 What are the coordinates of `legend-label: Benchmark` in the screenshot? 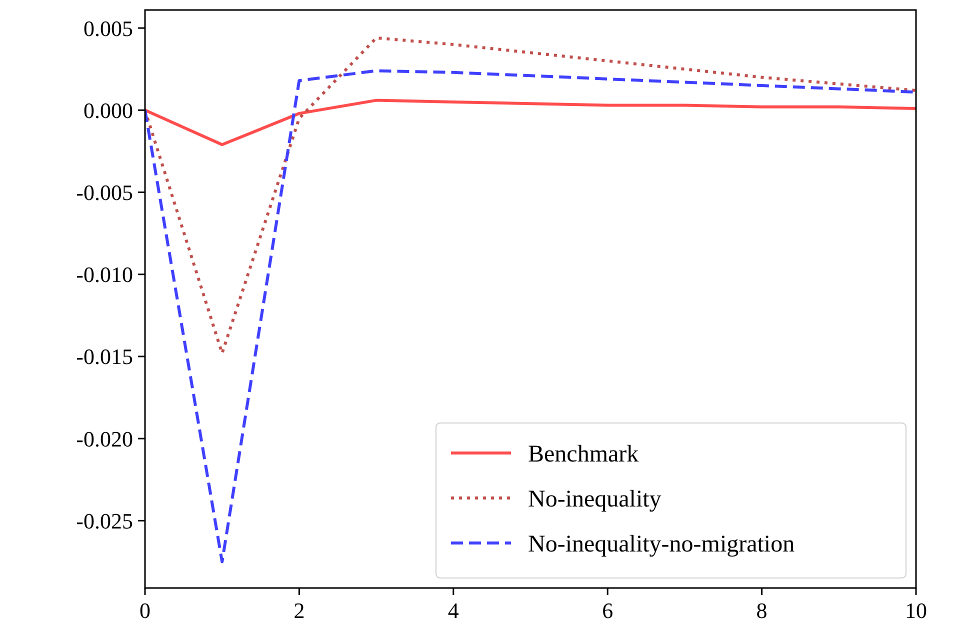 It's located at (583, 454).